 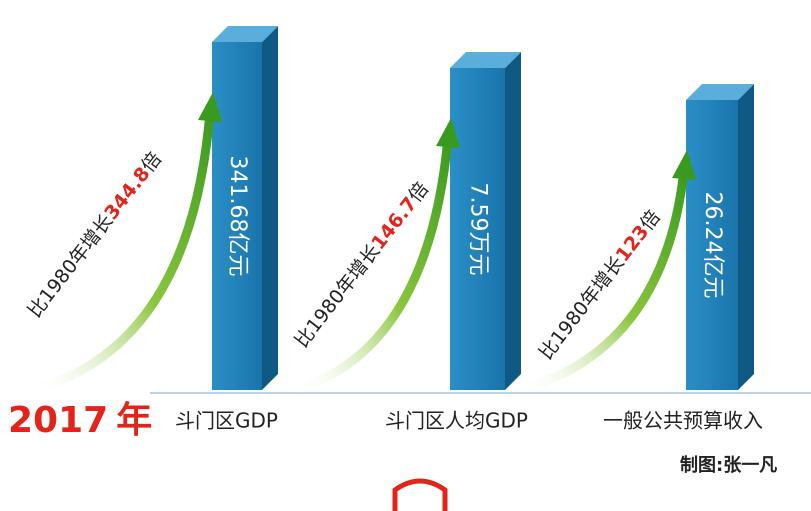 What do you see at coordinates (226, 421) in the screenshot?
I see `category-label: 斗门区GDP` at bounding box center [226, 421].